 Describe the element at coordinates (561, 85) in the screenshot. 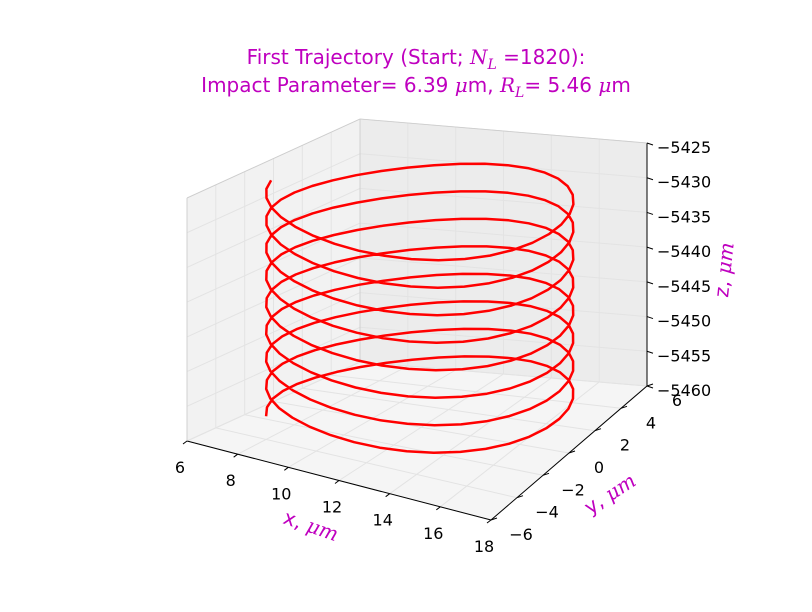

I see `title-line2-mid: = 5.46` at that location.